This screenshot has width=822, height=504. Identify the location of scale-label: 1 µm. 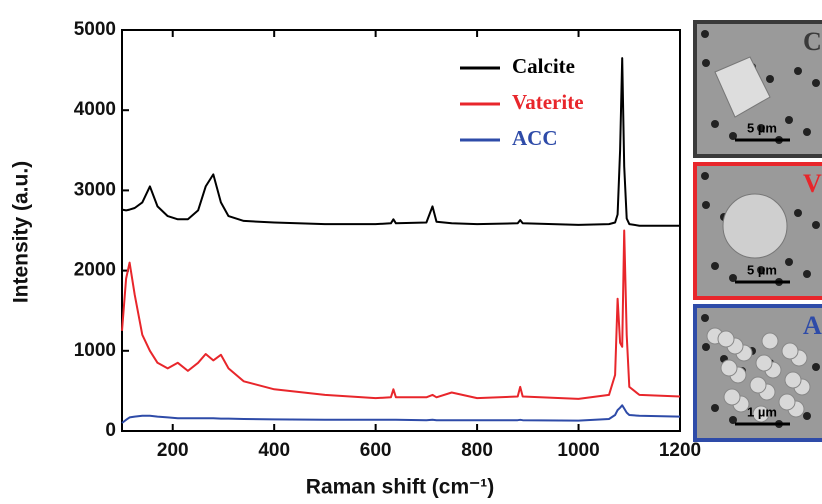
(762, 411).